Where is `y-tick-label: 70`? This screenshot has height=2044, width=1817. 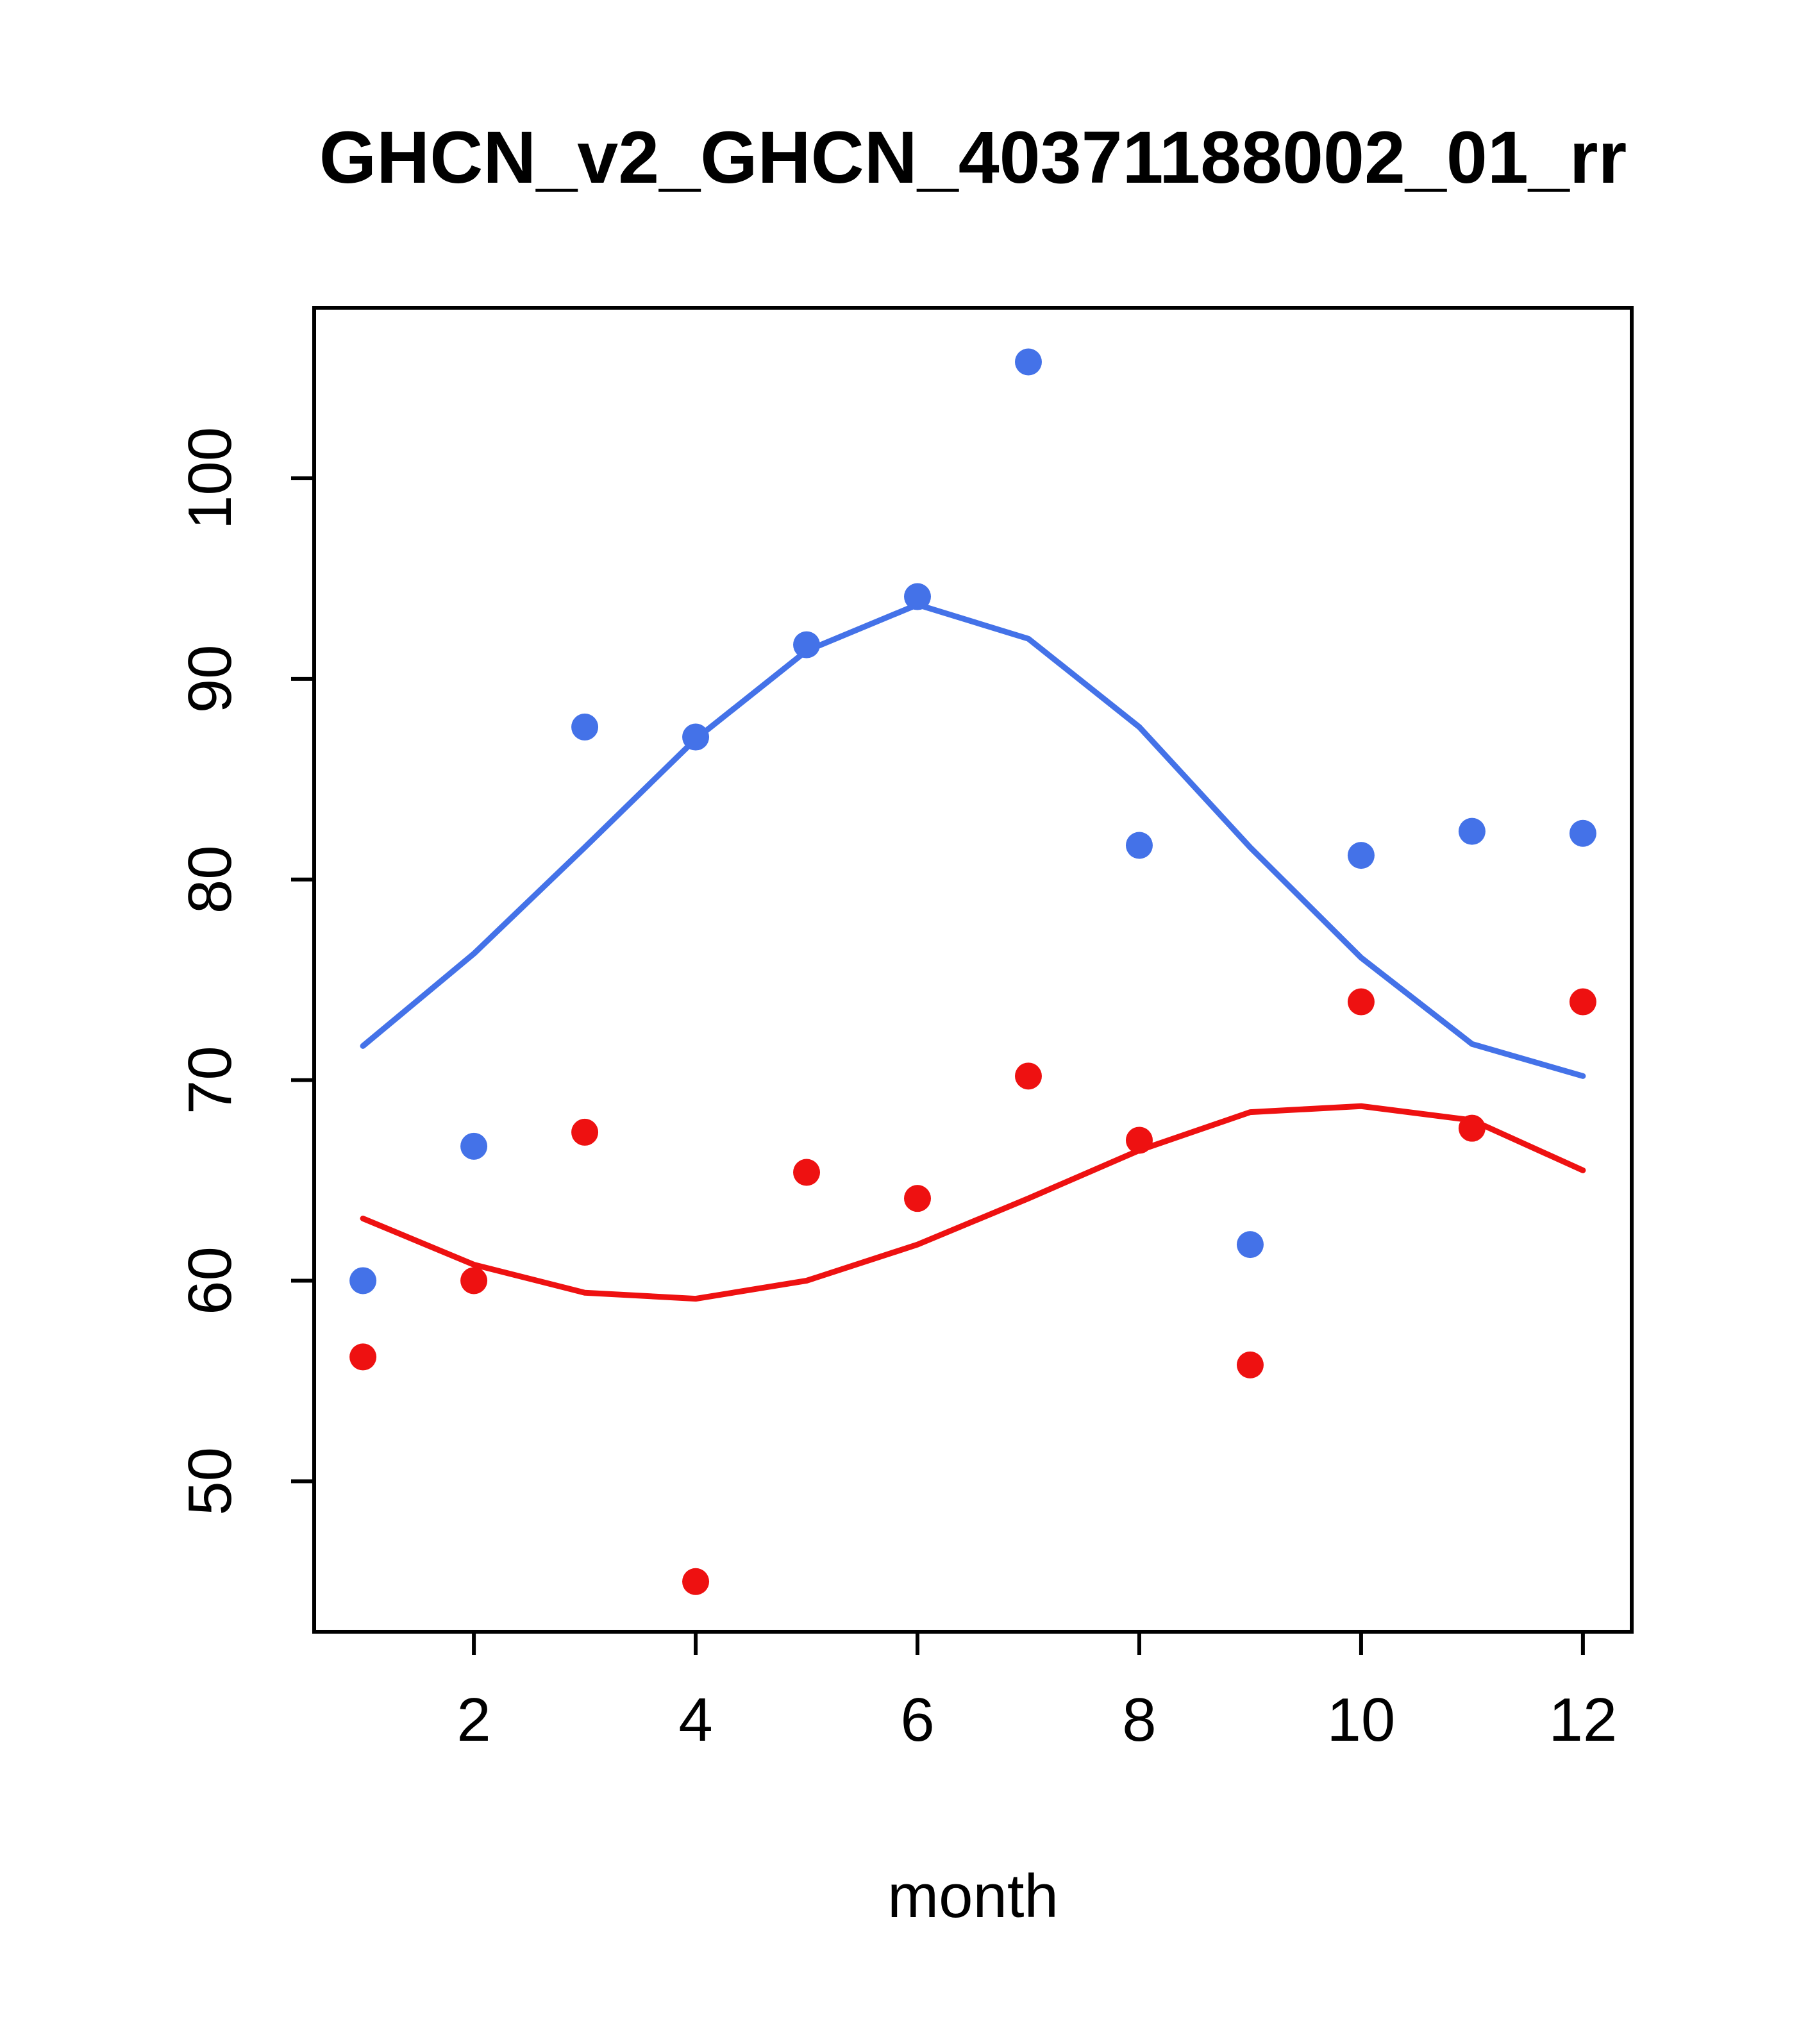 y-tick-label: 70 is located at coordinates (210, 1080).